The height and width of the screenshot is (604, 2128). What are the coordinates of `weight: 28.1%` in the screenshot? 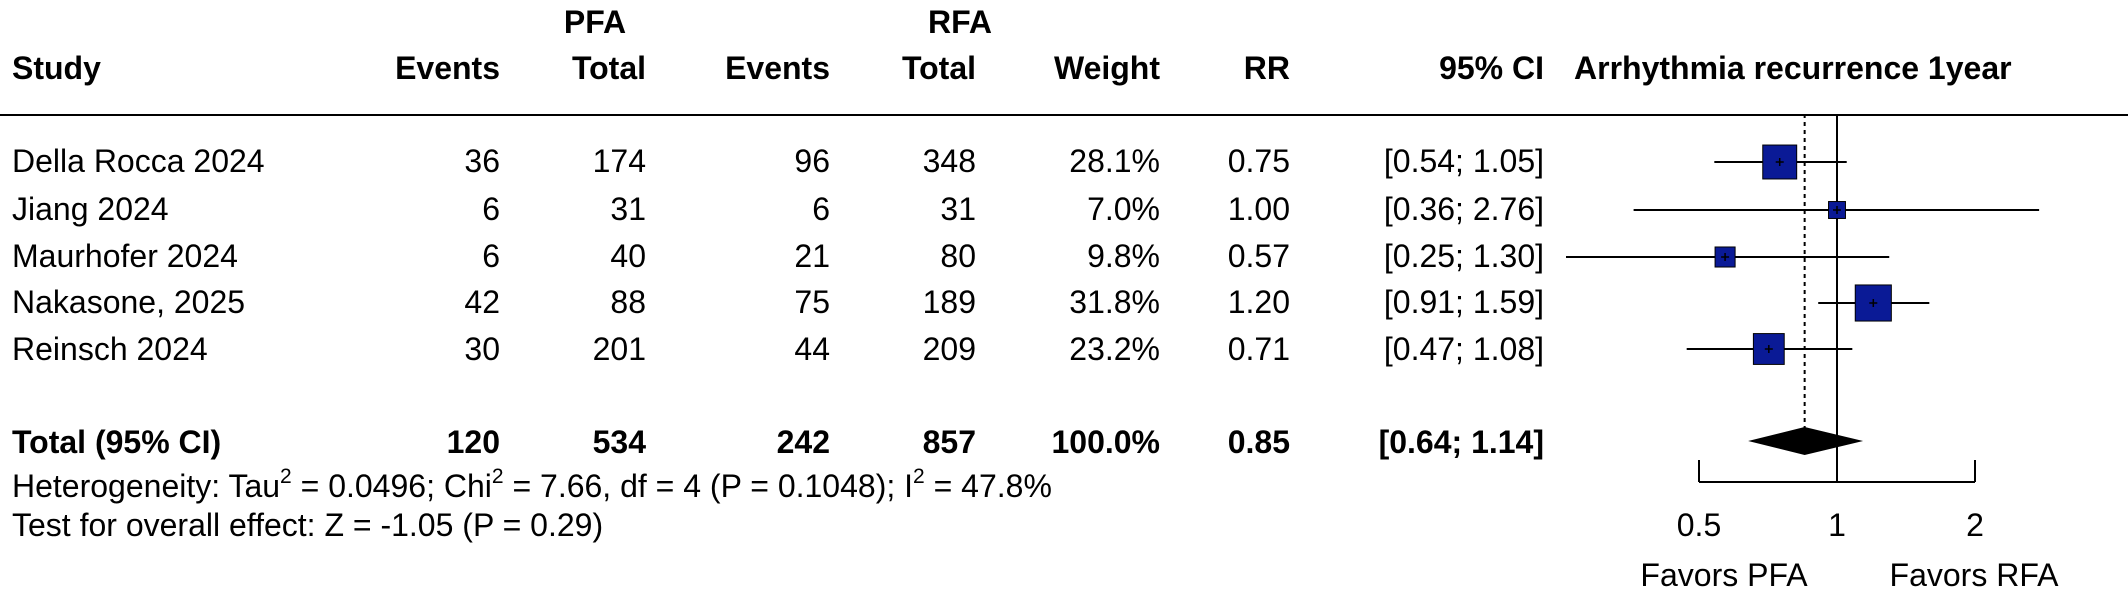 It's located at (1114, 161).